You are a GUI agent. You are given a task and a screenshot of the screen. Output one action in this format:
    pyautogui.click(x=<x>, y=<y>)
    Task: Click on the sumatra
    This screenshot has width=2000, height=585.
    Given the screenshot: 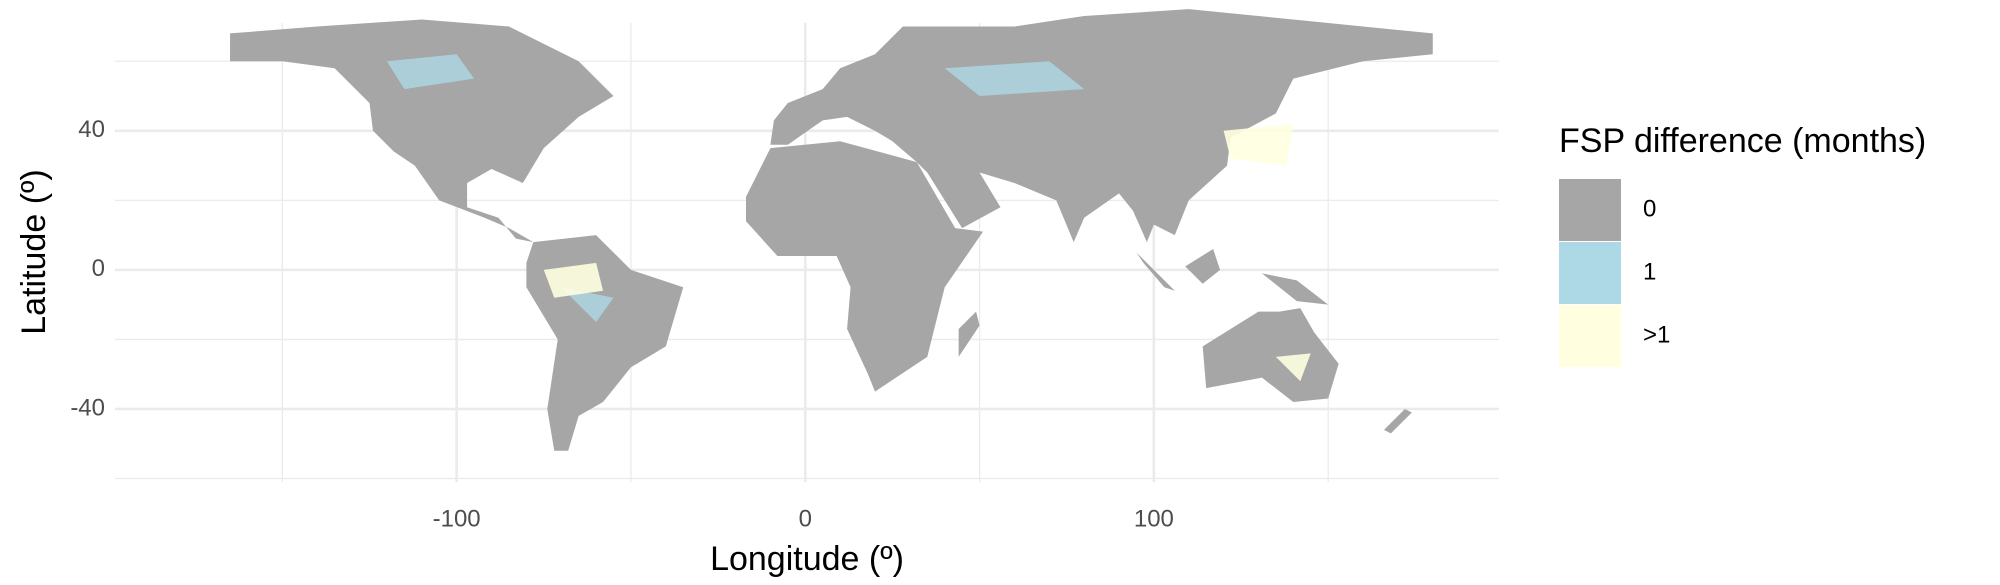 What is the action you would take?
    pyautogui.click(x=1155, y=271)
    